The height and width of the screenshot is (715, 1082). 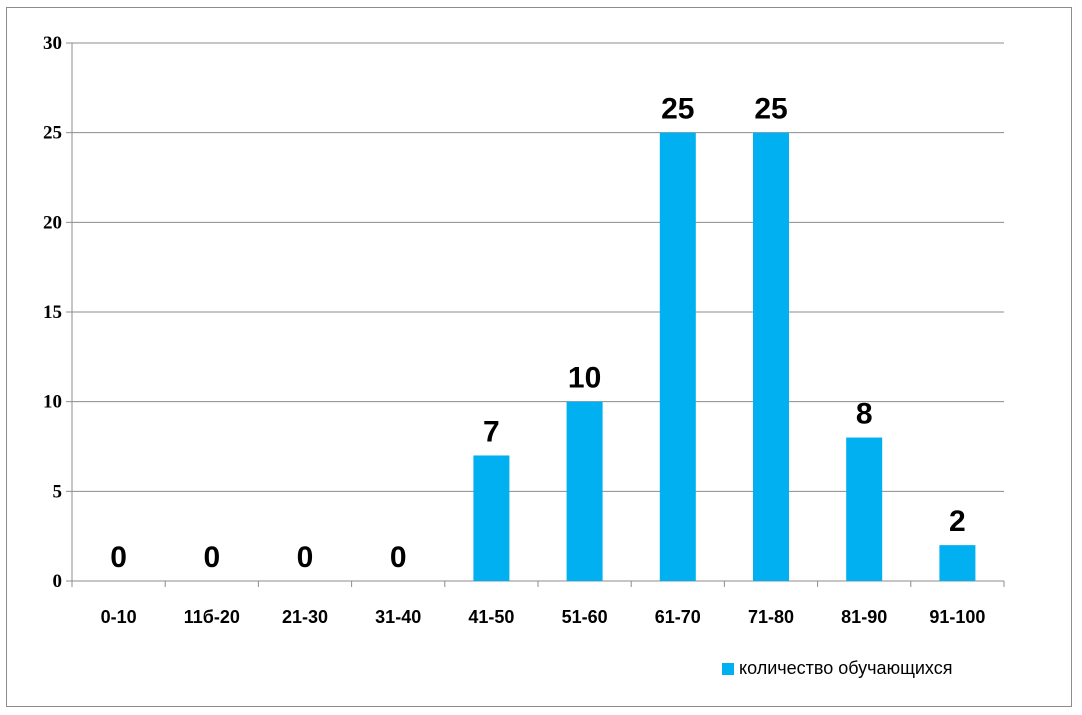 What do you see at coordinates (678, 617) in the screenshot?
I see `x-tick-label: 61-70` at bounding box center [678, 617].